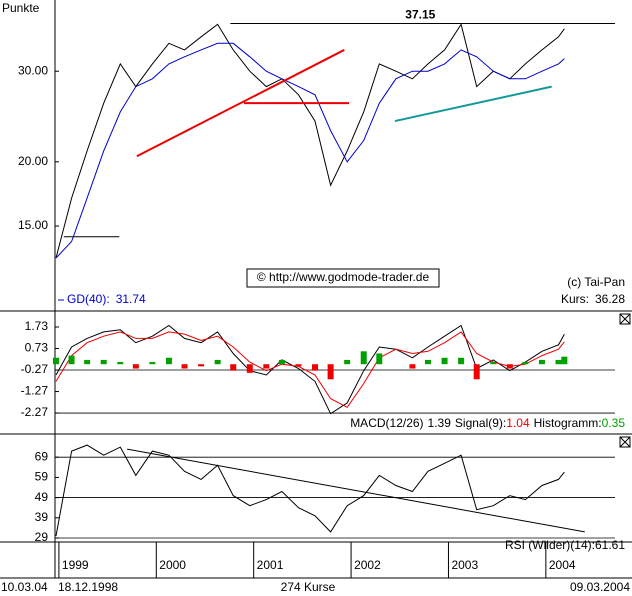  I want to click on annotation: © http://www.godmode-trader.de, so click(343, 277).